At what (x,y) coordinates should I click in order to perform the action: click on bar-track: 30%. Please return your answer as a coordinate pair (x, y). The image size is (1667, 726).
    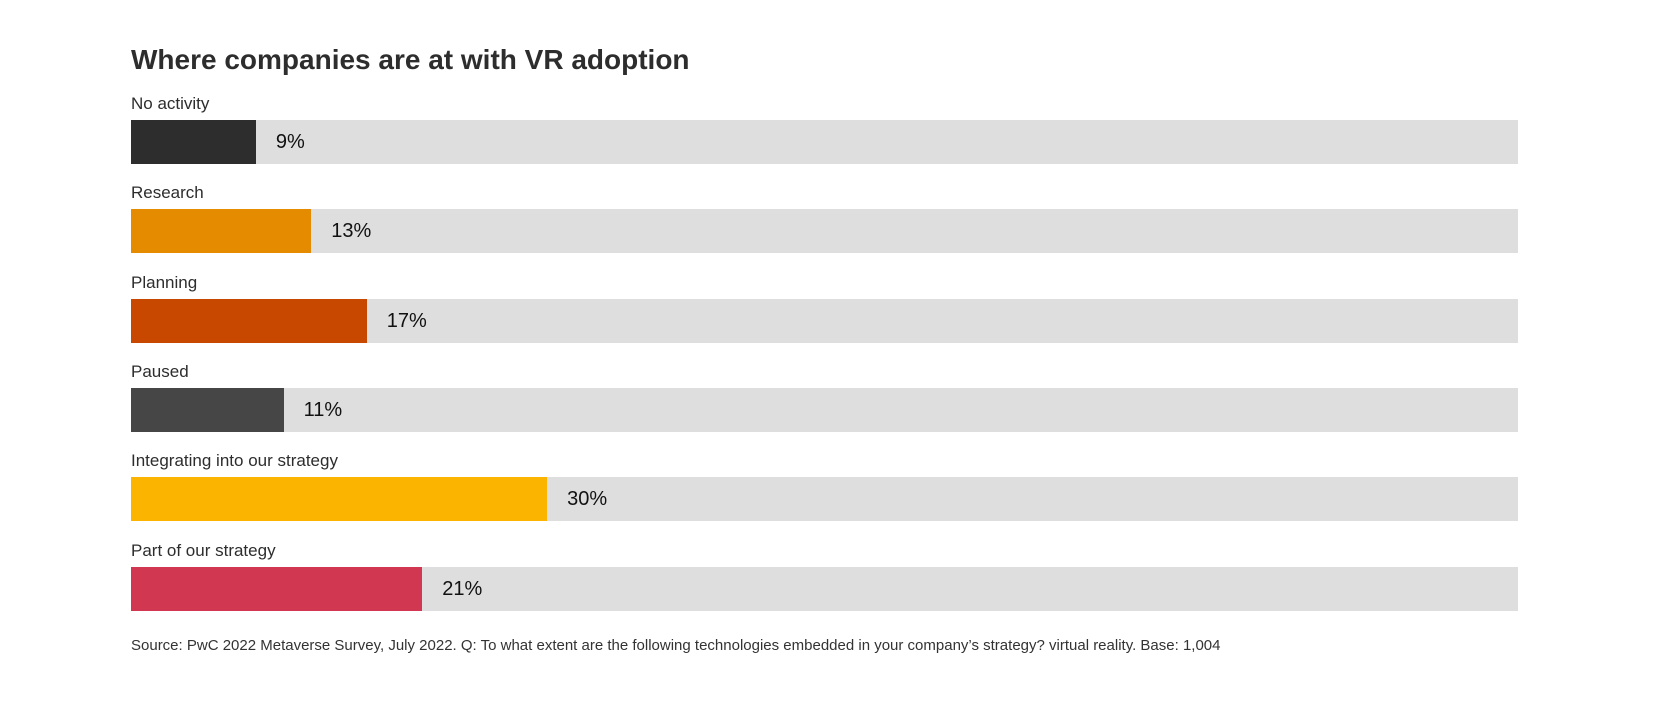
    Looking at the image, I should click on (824, 499).